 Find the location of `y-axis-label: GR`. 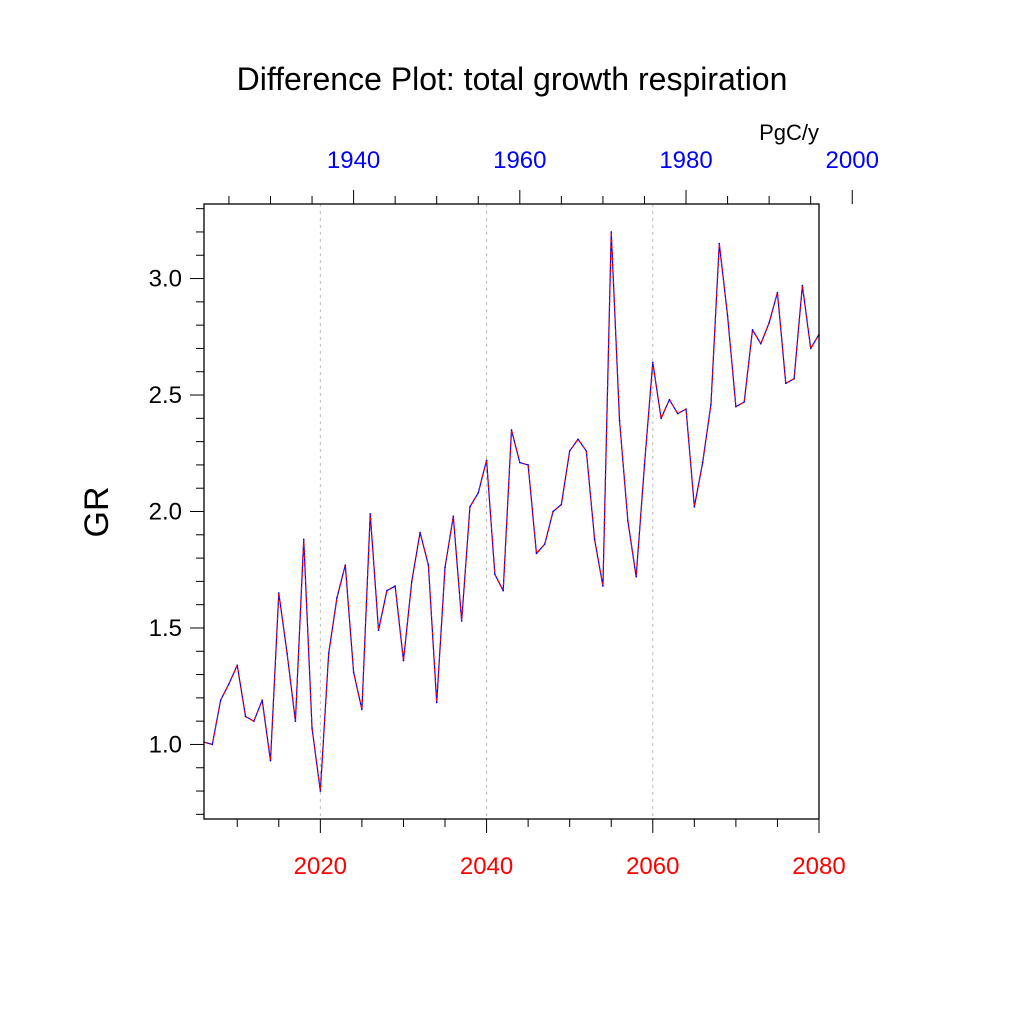

y-axis-label: GR is located at coordinates (97, 512).